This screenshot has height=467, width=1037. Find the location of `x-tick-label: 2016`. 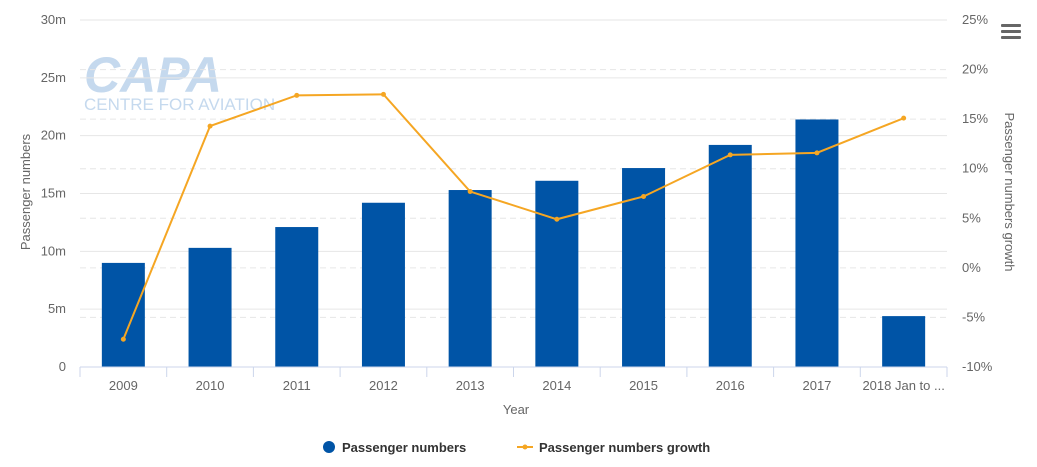

x-tick-label: 2016 is located at coordinates (730, 385).